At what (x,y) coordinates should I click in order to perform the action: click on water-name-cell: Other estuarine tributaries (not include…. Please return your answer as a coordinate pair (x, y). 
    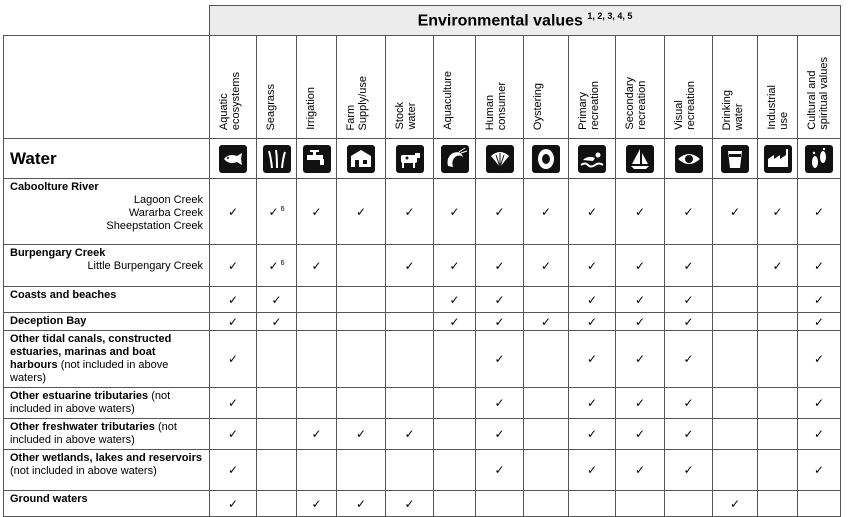
    Looking at the image, I should click on (106, 403).